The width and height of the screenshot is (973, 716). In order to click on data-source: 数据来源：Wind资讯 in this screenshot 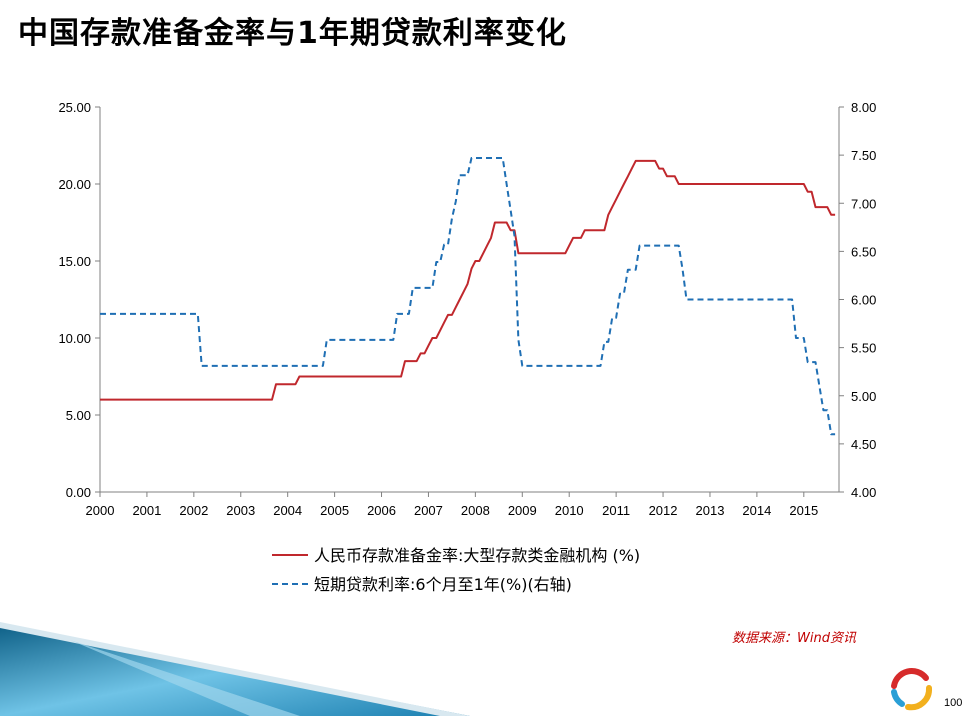, I will do `click(794, 638)`.